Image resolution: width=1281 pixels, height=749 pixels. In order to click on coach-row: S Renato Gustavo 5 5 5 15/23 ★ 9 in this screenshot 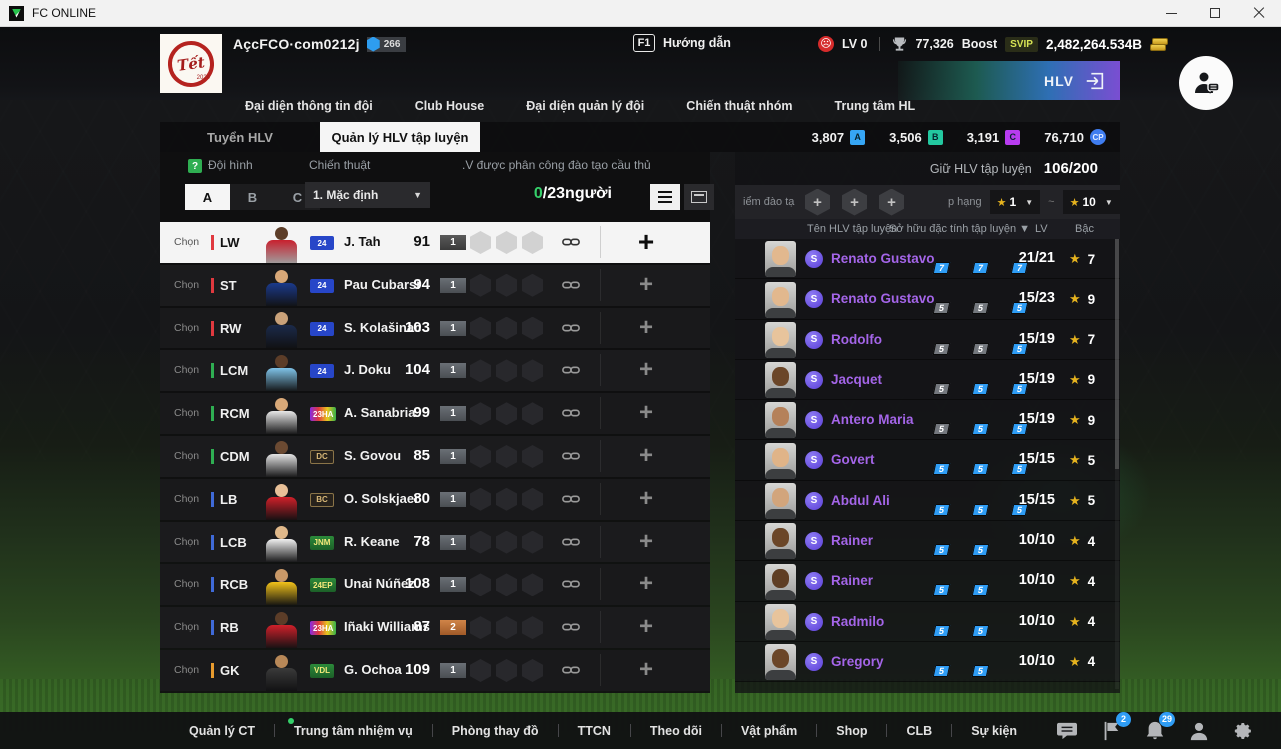, I will do `click(927, 299)`.